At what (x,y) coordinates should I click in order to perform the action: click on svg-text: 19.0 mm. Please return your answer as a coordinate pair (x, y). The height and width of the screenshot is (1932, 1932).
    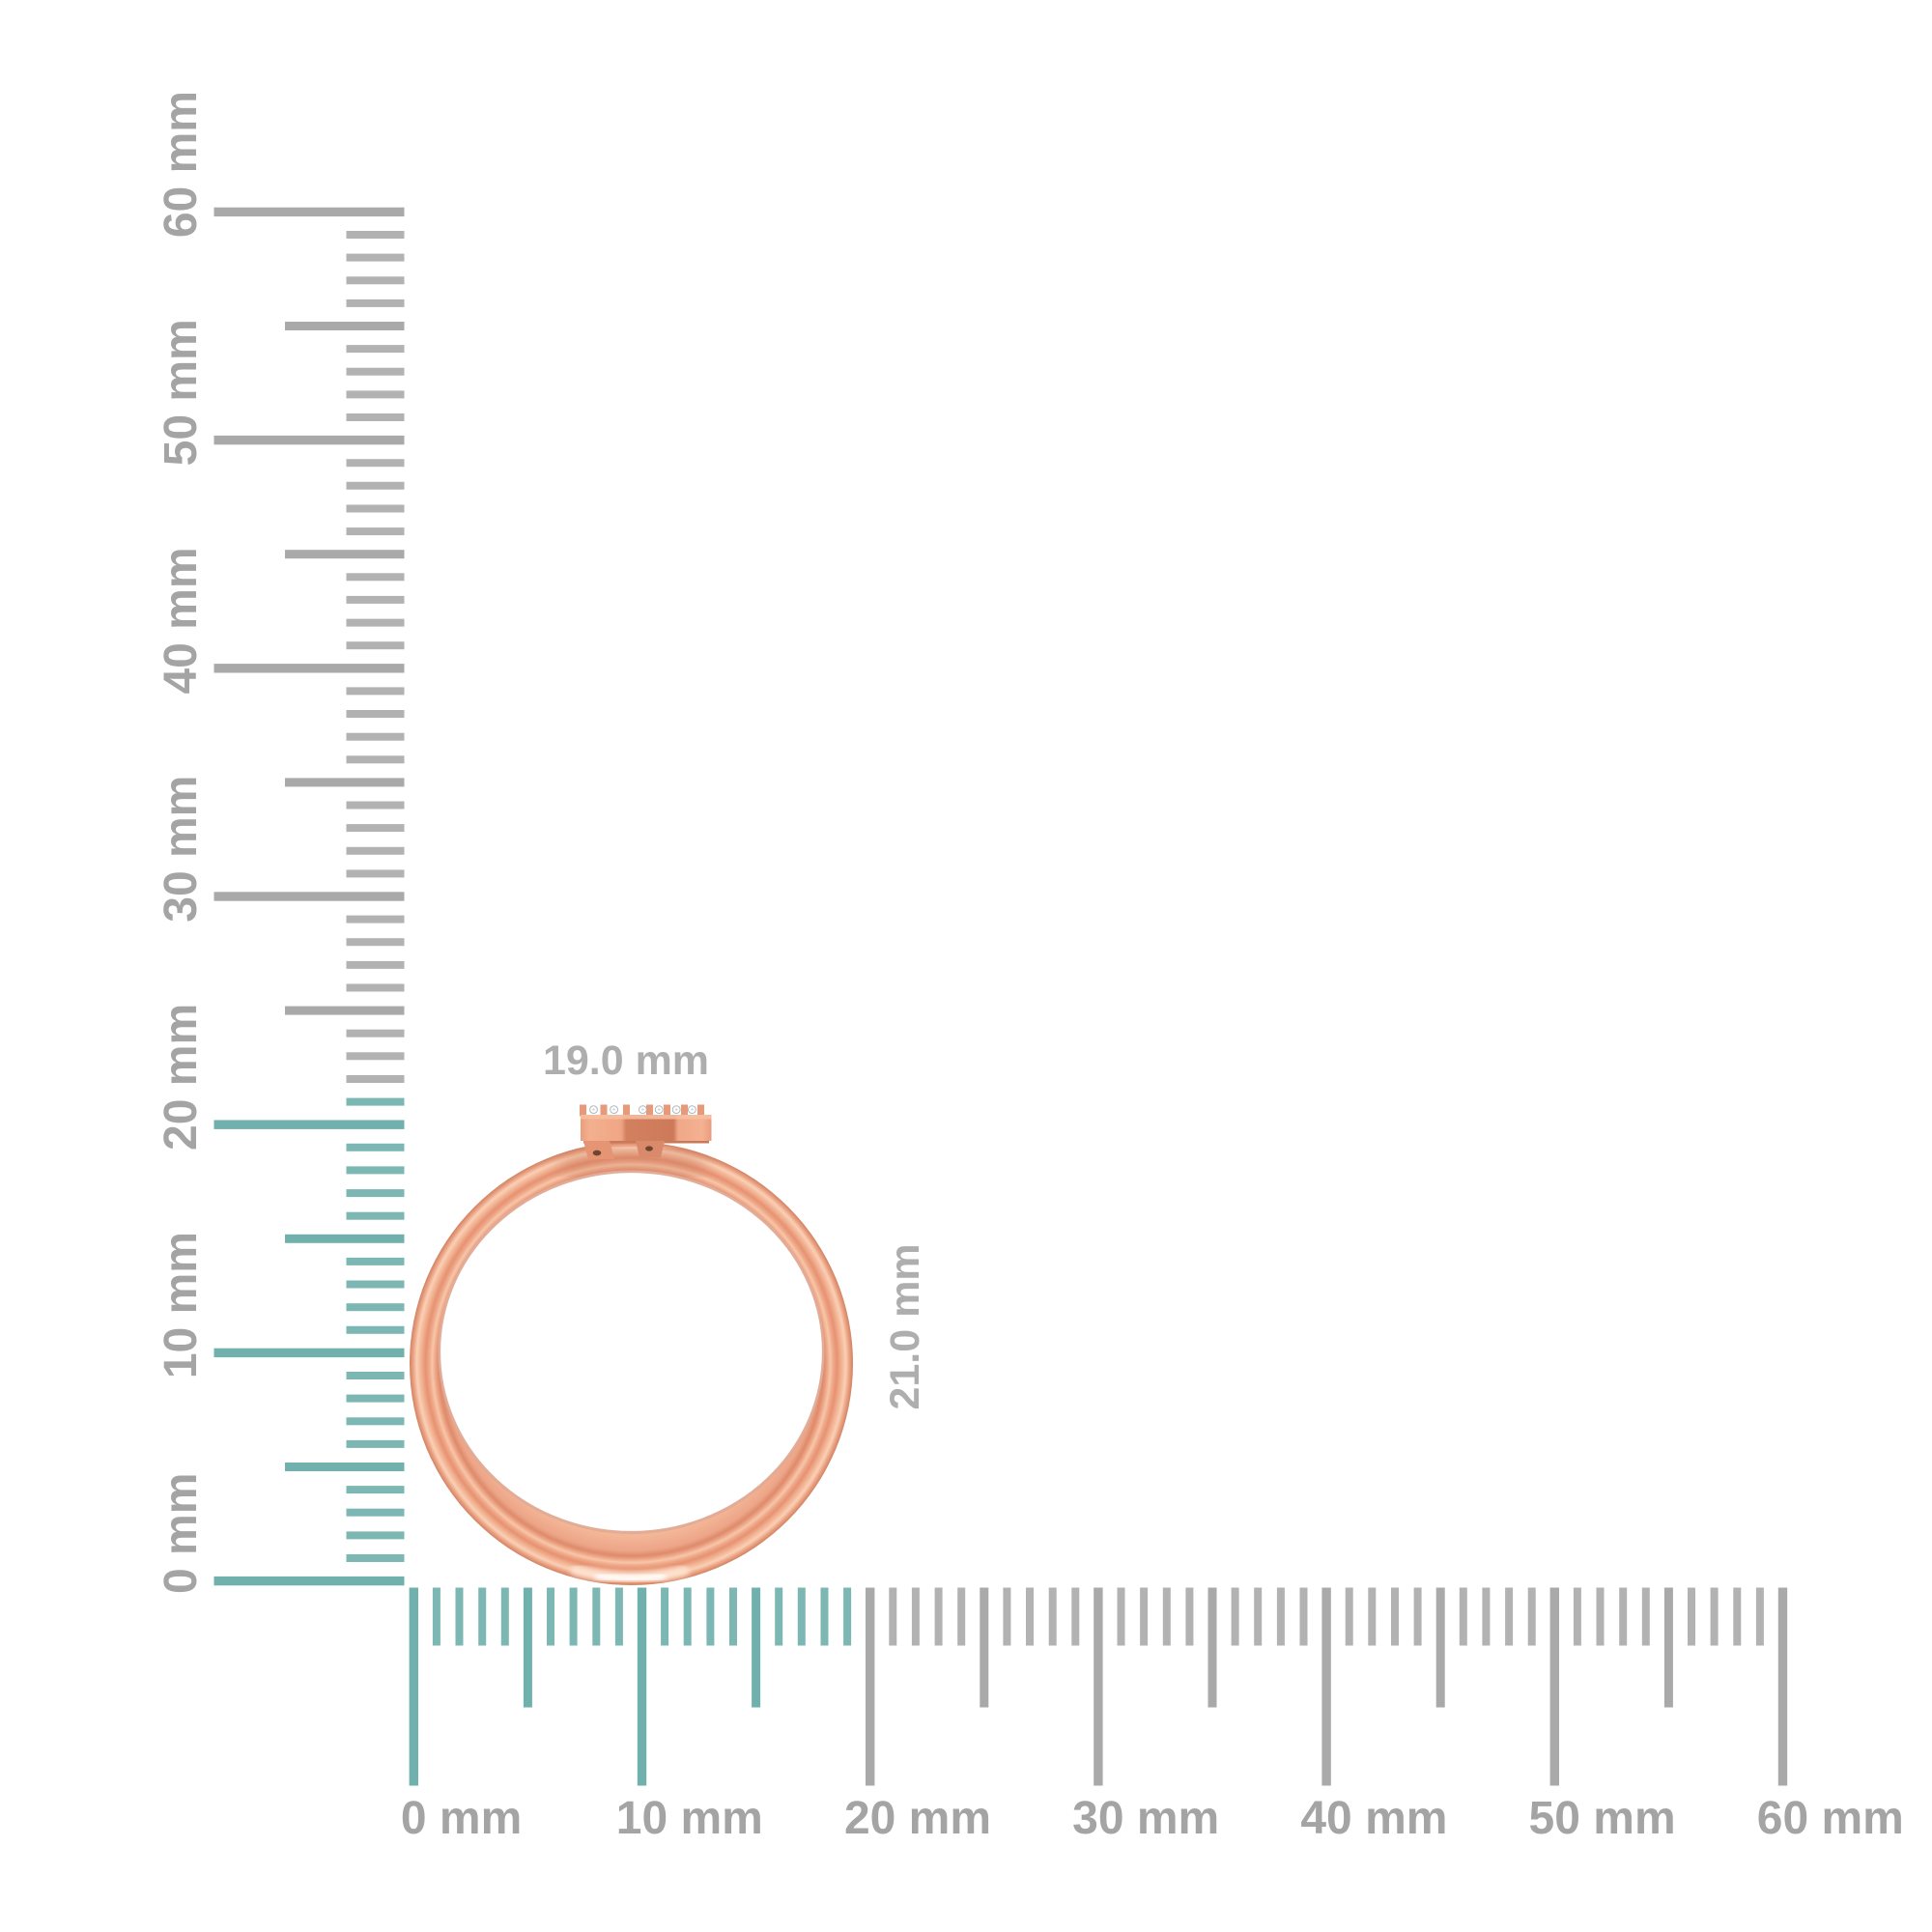
    Looking at the image, I should click on (626, 1060).